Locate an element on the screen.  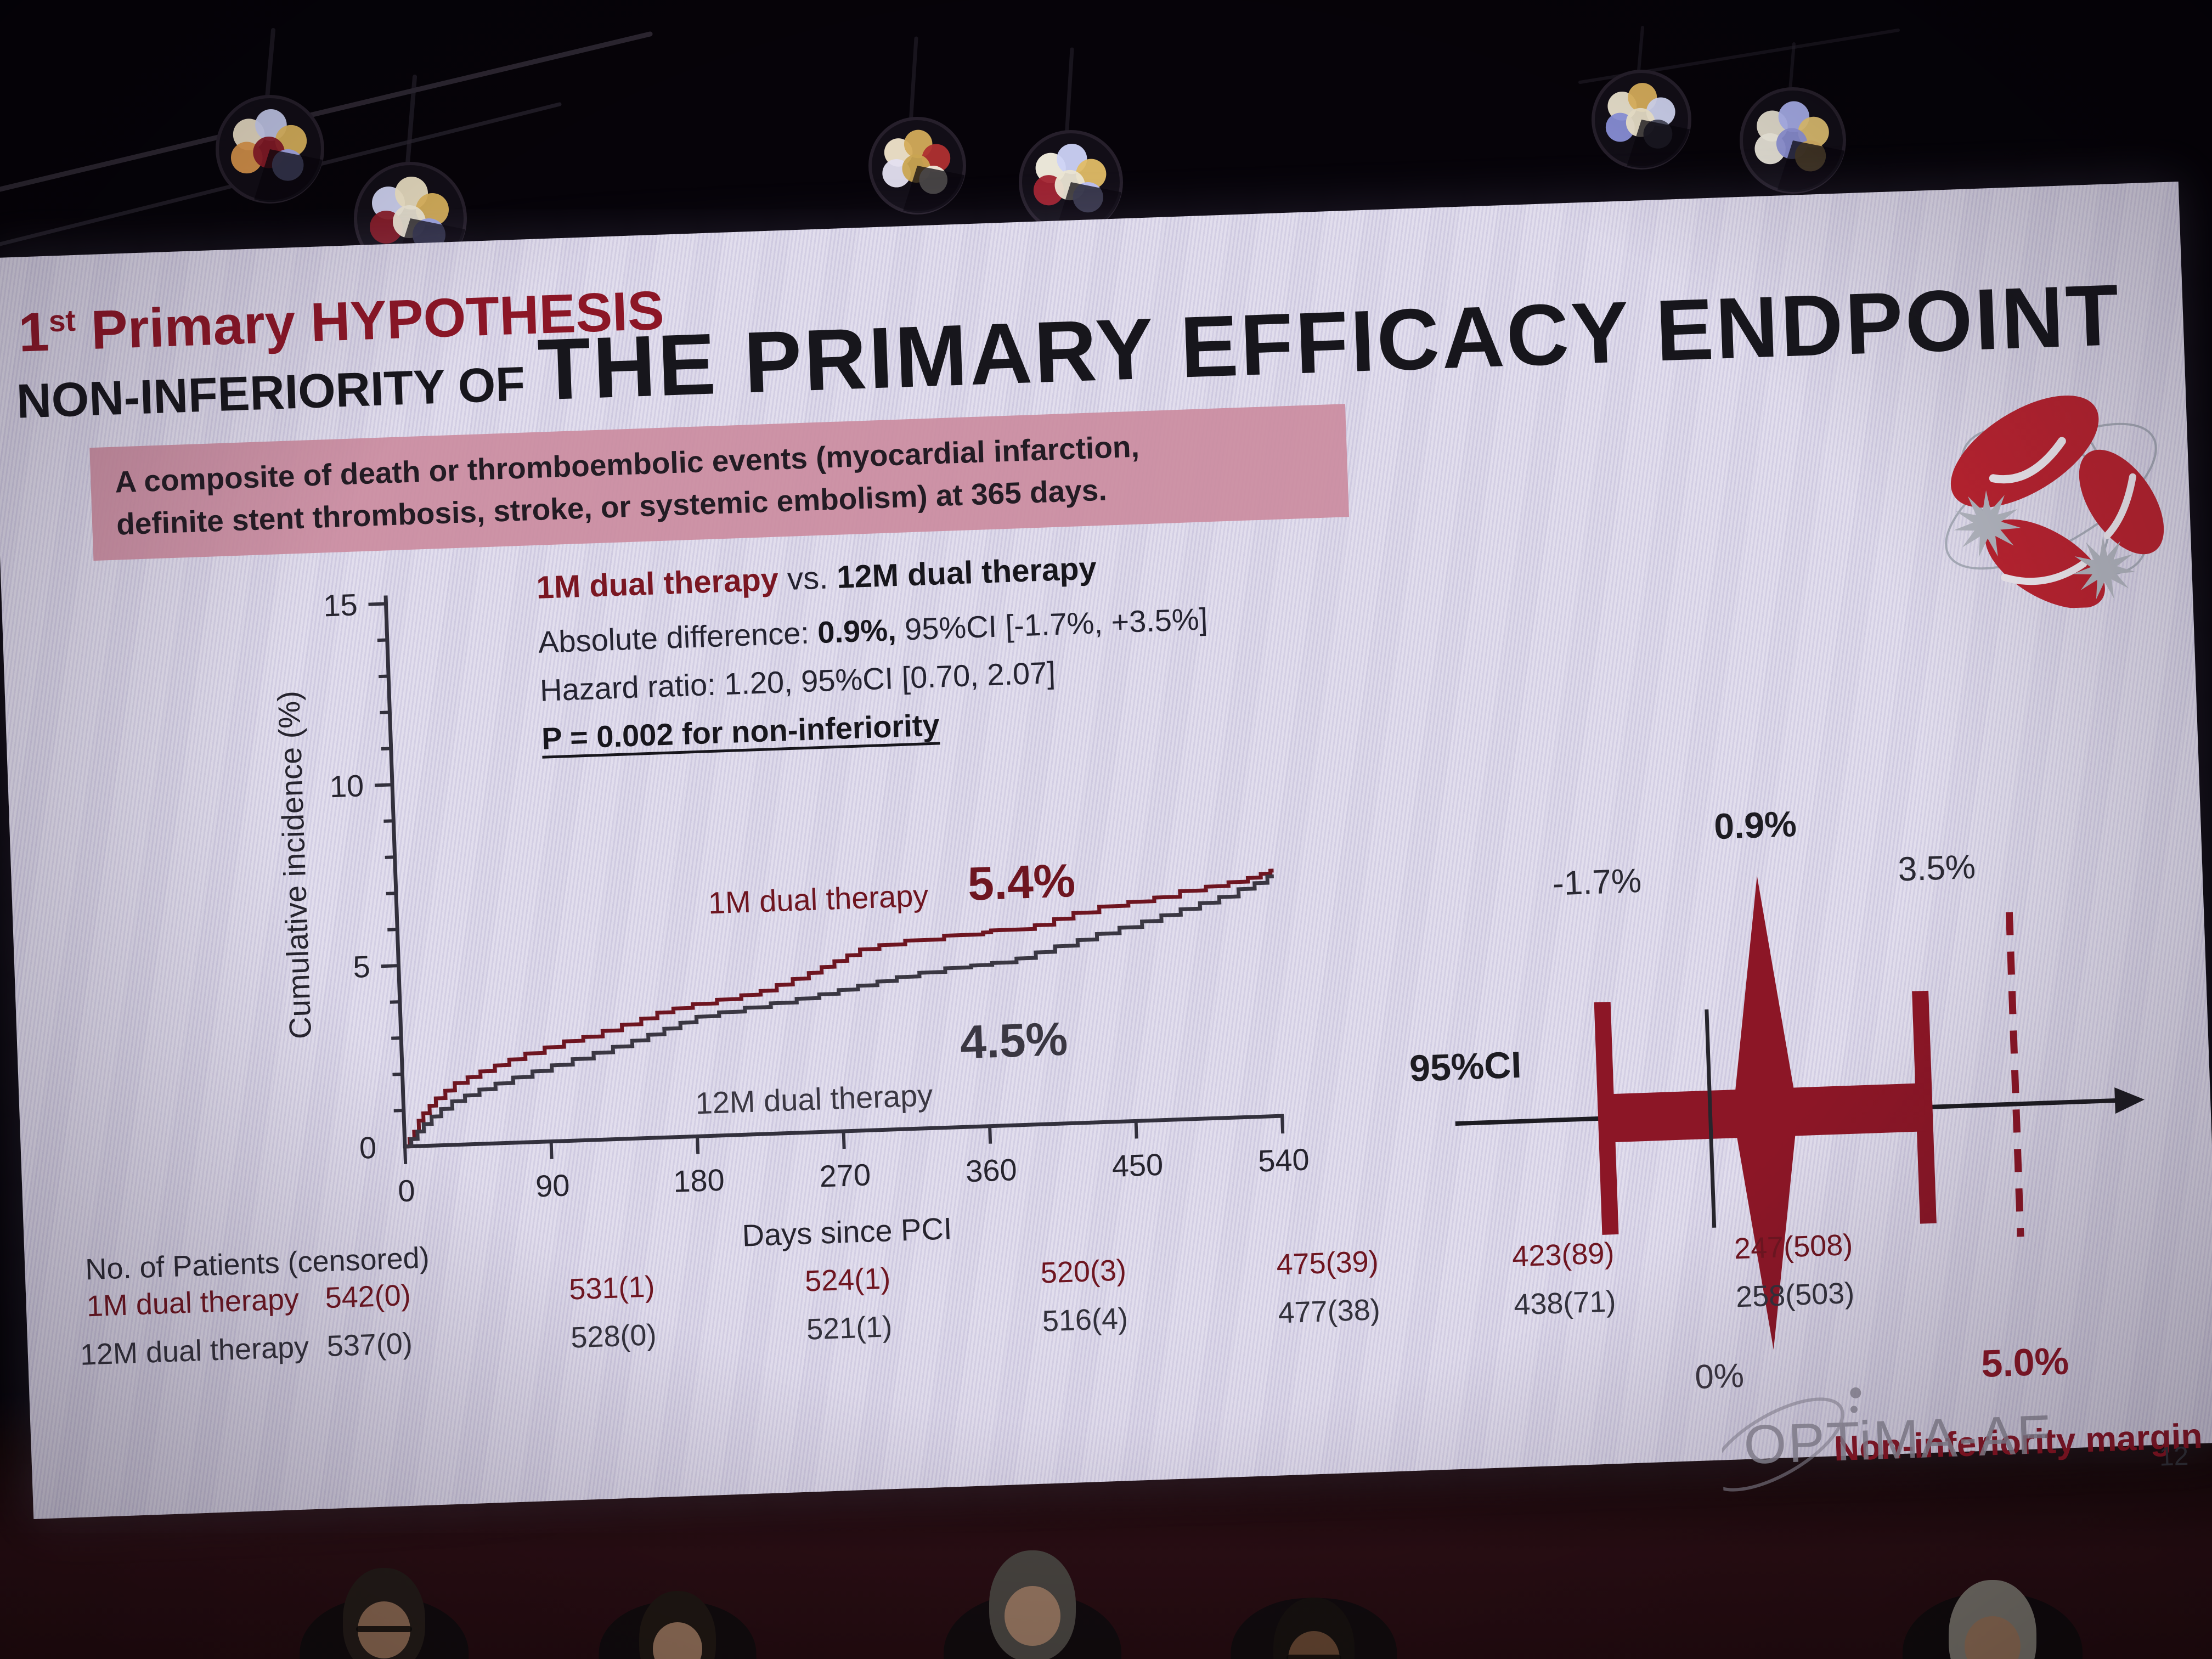
slide-page-number: 12 is located at coordinates (2174, 1456).